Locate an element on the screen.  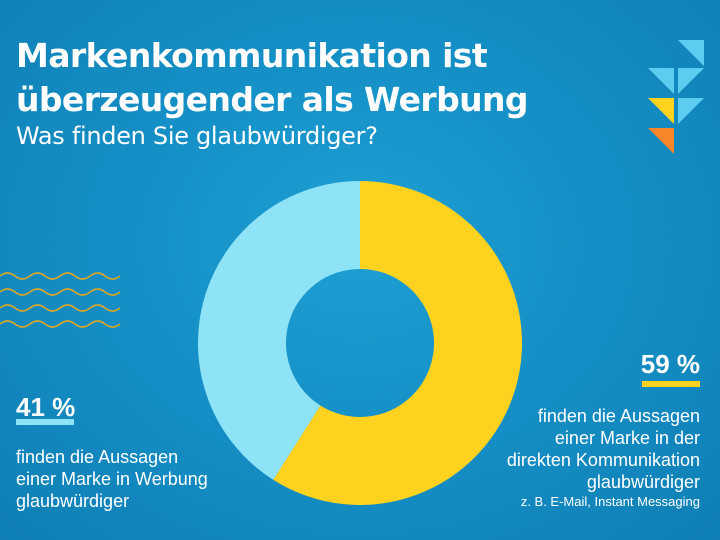
right-description-line-2: einer Marke in der is located at coordinates (627, 438).